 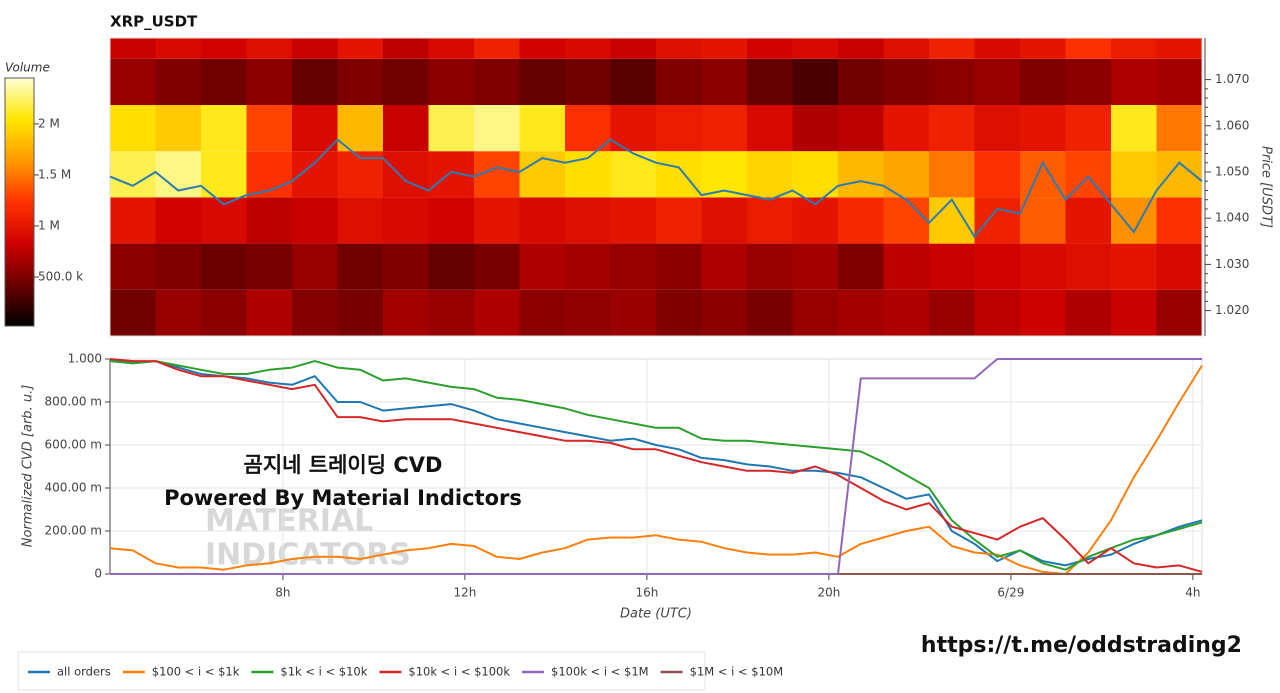 I want to click on y-tick-label: 1.030, so click(x=1232, y=264).